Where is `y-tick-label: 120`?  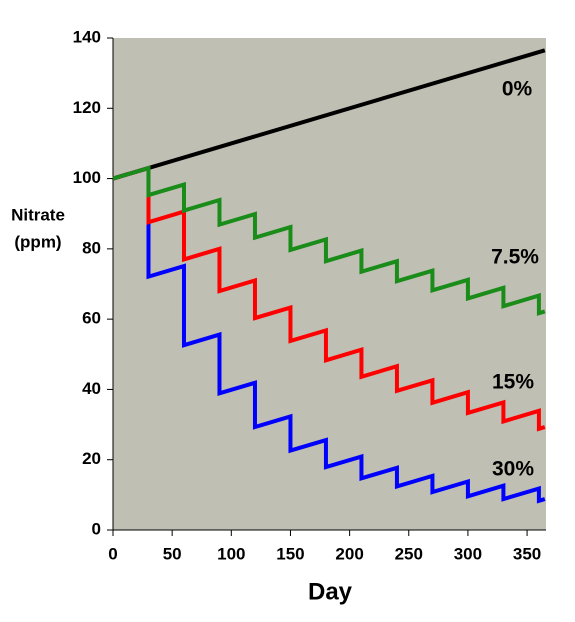
y-tick-label: 120 is located at coordinates (87, 107).